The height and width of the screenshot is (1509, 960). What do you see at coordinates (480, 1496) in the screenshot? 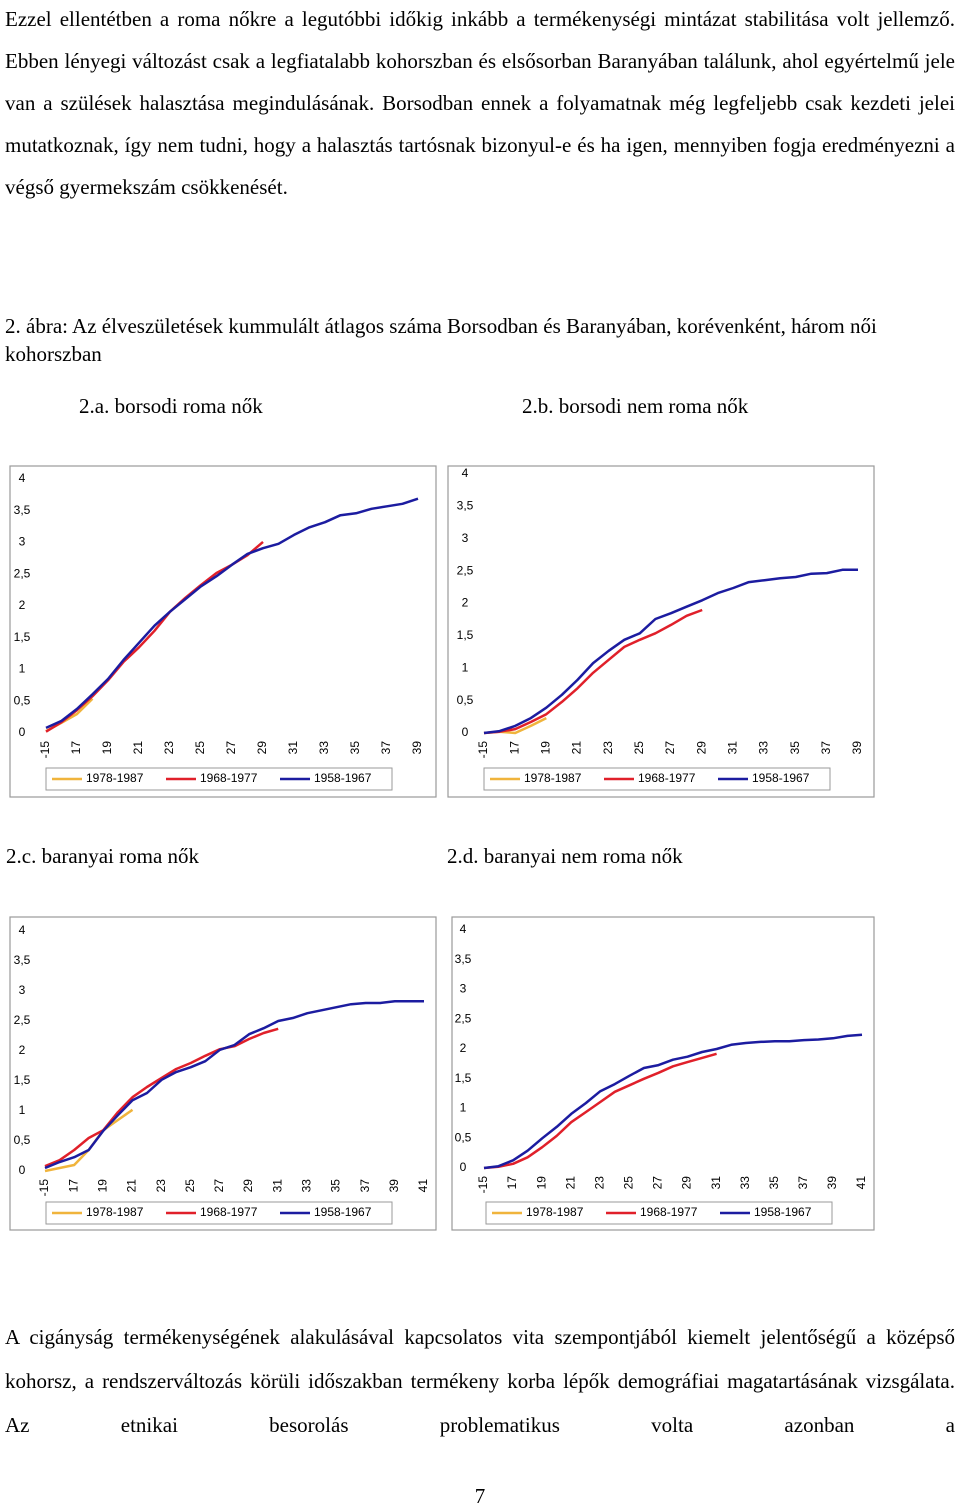
I see `page-number: 7` at bounding box center [480, 1496].